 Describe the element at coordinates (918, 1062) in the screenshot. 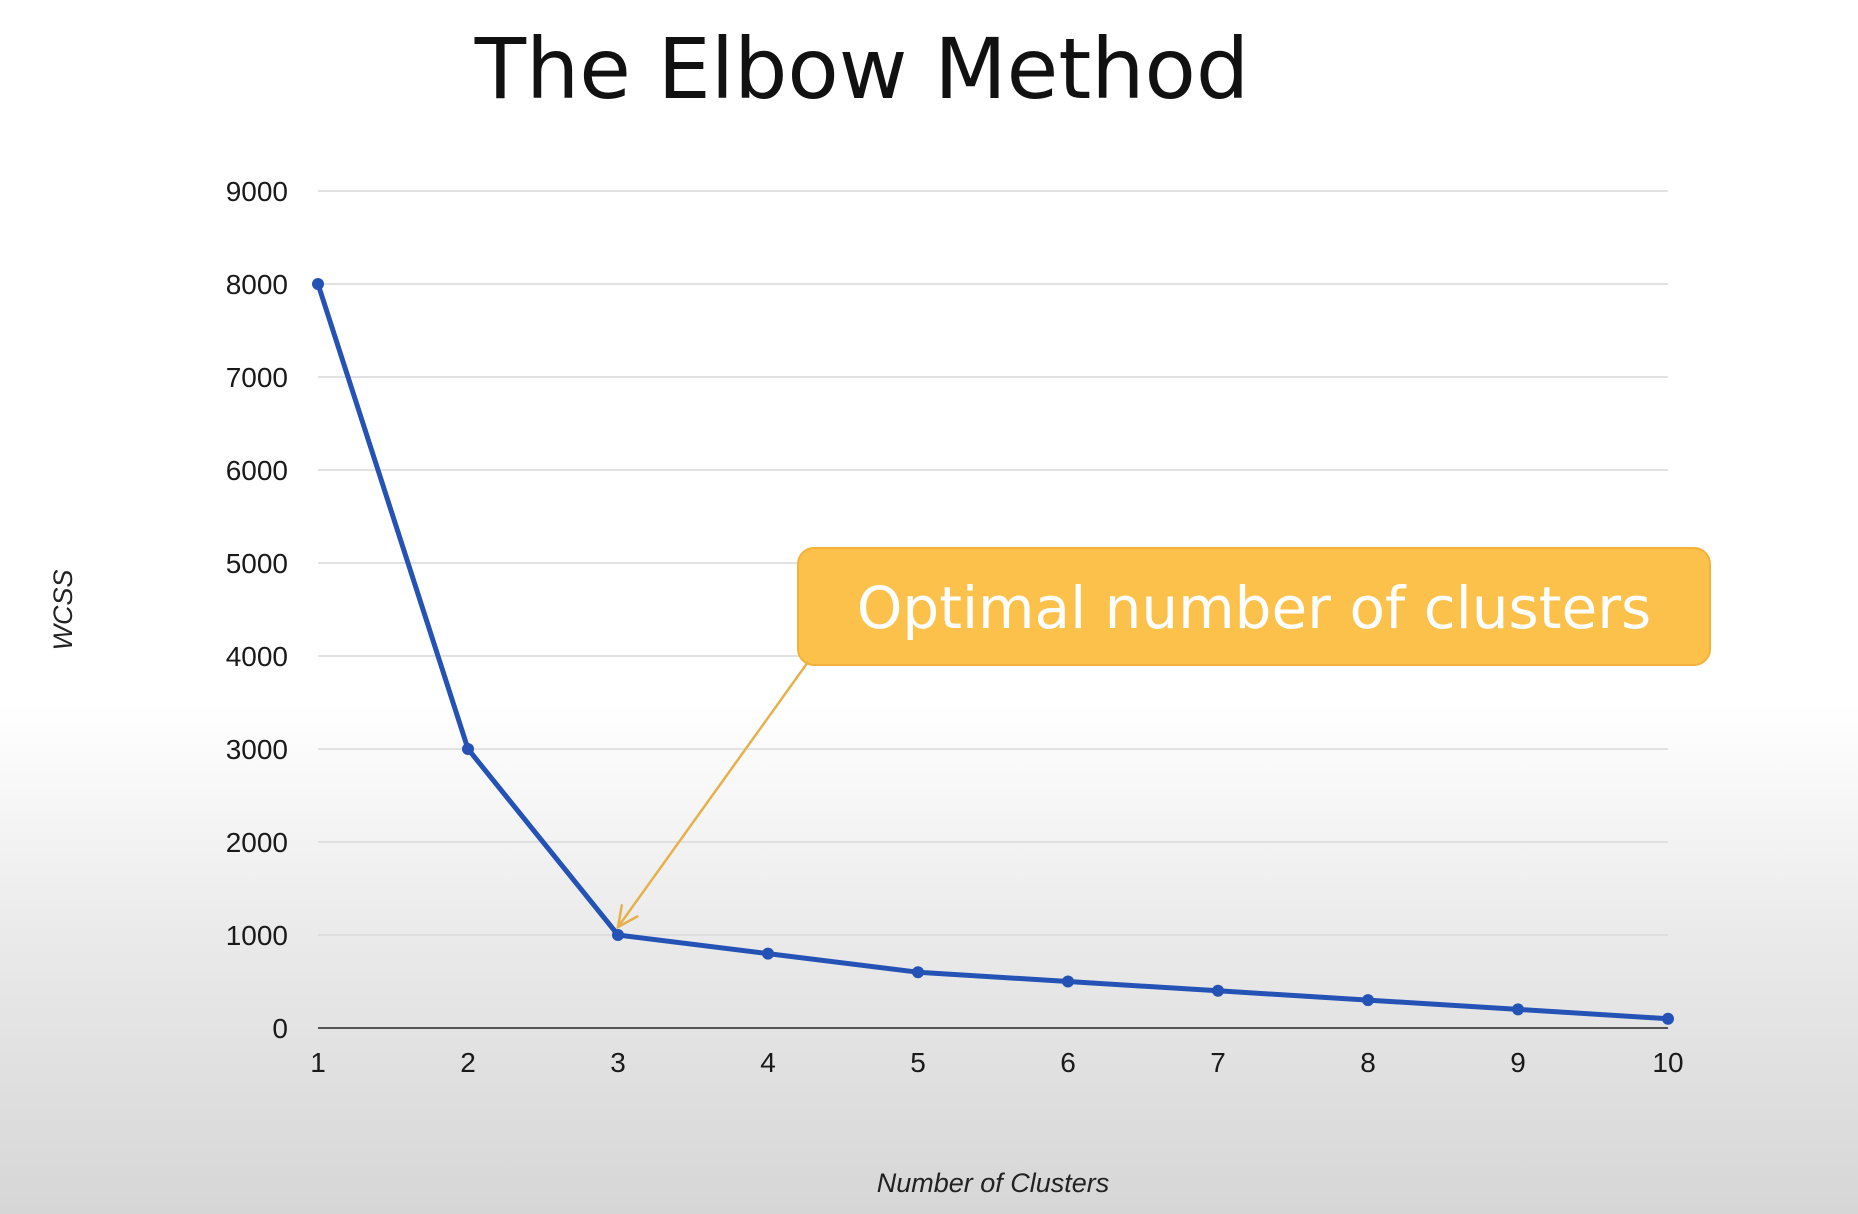

I see `x-tick-label: 5` at that location.